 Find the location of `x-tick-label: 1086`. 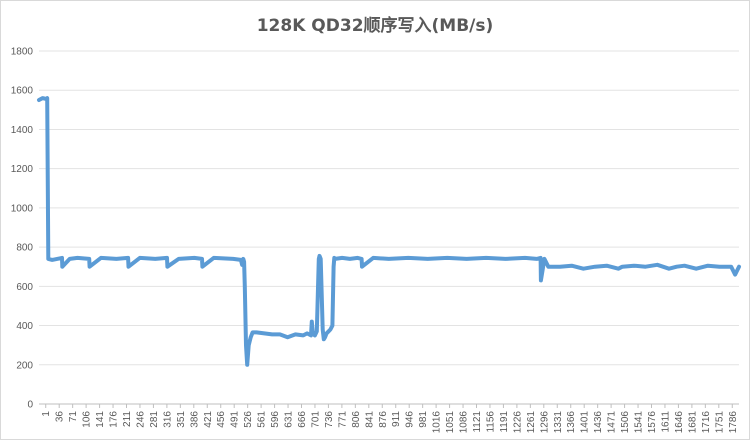

x-tick-label: 1086 is located at coordinates (464, 422).